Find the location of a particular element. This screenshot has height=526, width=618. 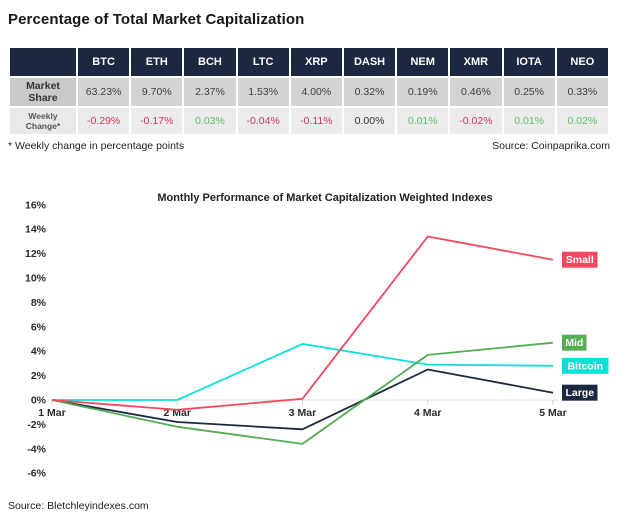

table-cell: 0.32% is located at coordinates (369, 92).